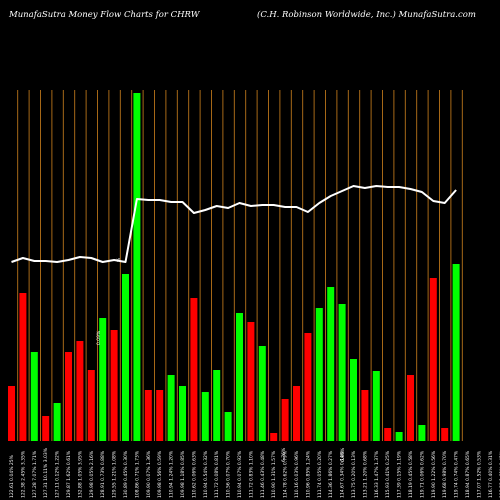  I want to click on x-tick-label: 111.74 0.05% 0.20%, so click(320, 474).